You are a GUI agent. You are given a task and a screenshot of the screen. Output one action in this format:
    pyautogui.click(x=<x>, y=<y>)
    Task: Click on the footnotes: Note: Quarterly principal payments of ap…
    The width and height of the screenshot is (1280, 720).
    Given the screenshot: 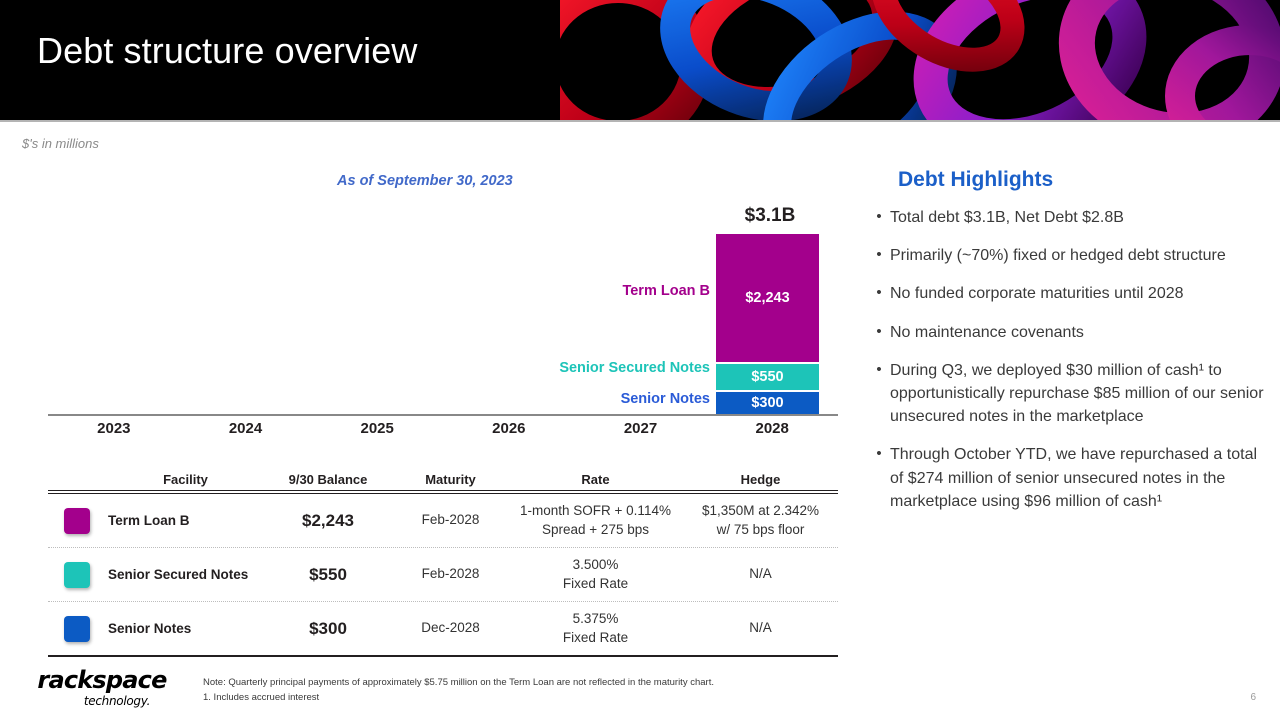 What is the action you would take?
    pyautogui.click(x=458, y=690)
    